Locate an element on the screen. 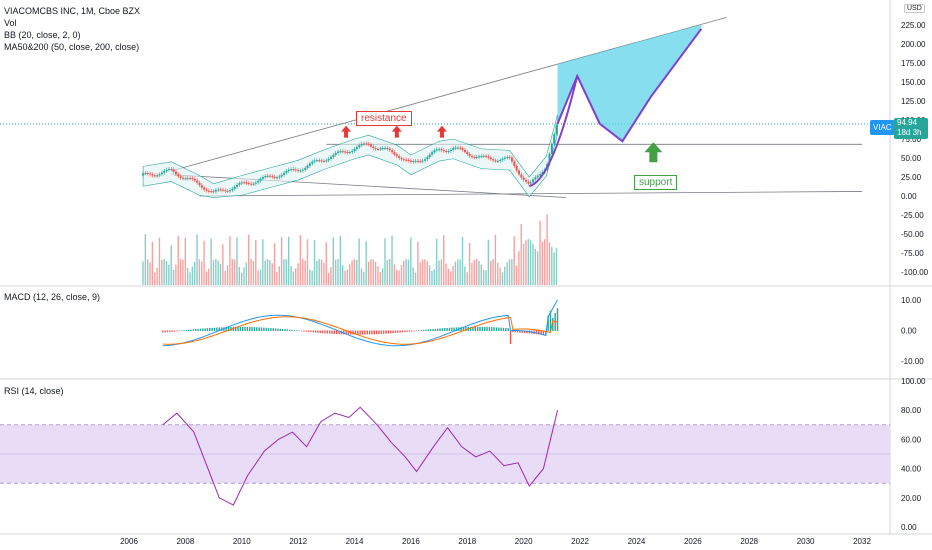 The height and width of the screenshot is (550, 932). time-tick-label: 2032 is located at coordinates (862, 541).